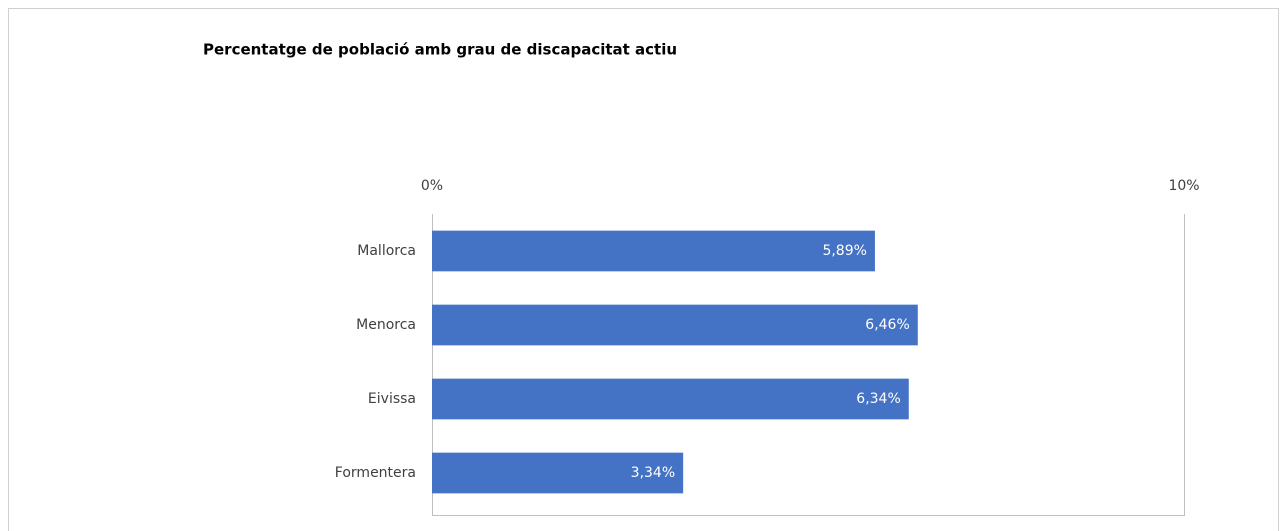 This screenshot has height=531, width=1287. What do you see at coordinates (653, 473) in the screenshot?
I see `data-label: 3,34%` at bounding box center [653, 473].